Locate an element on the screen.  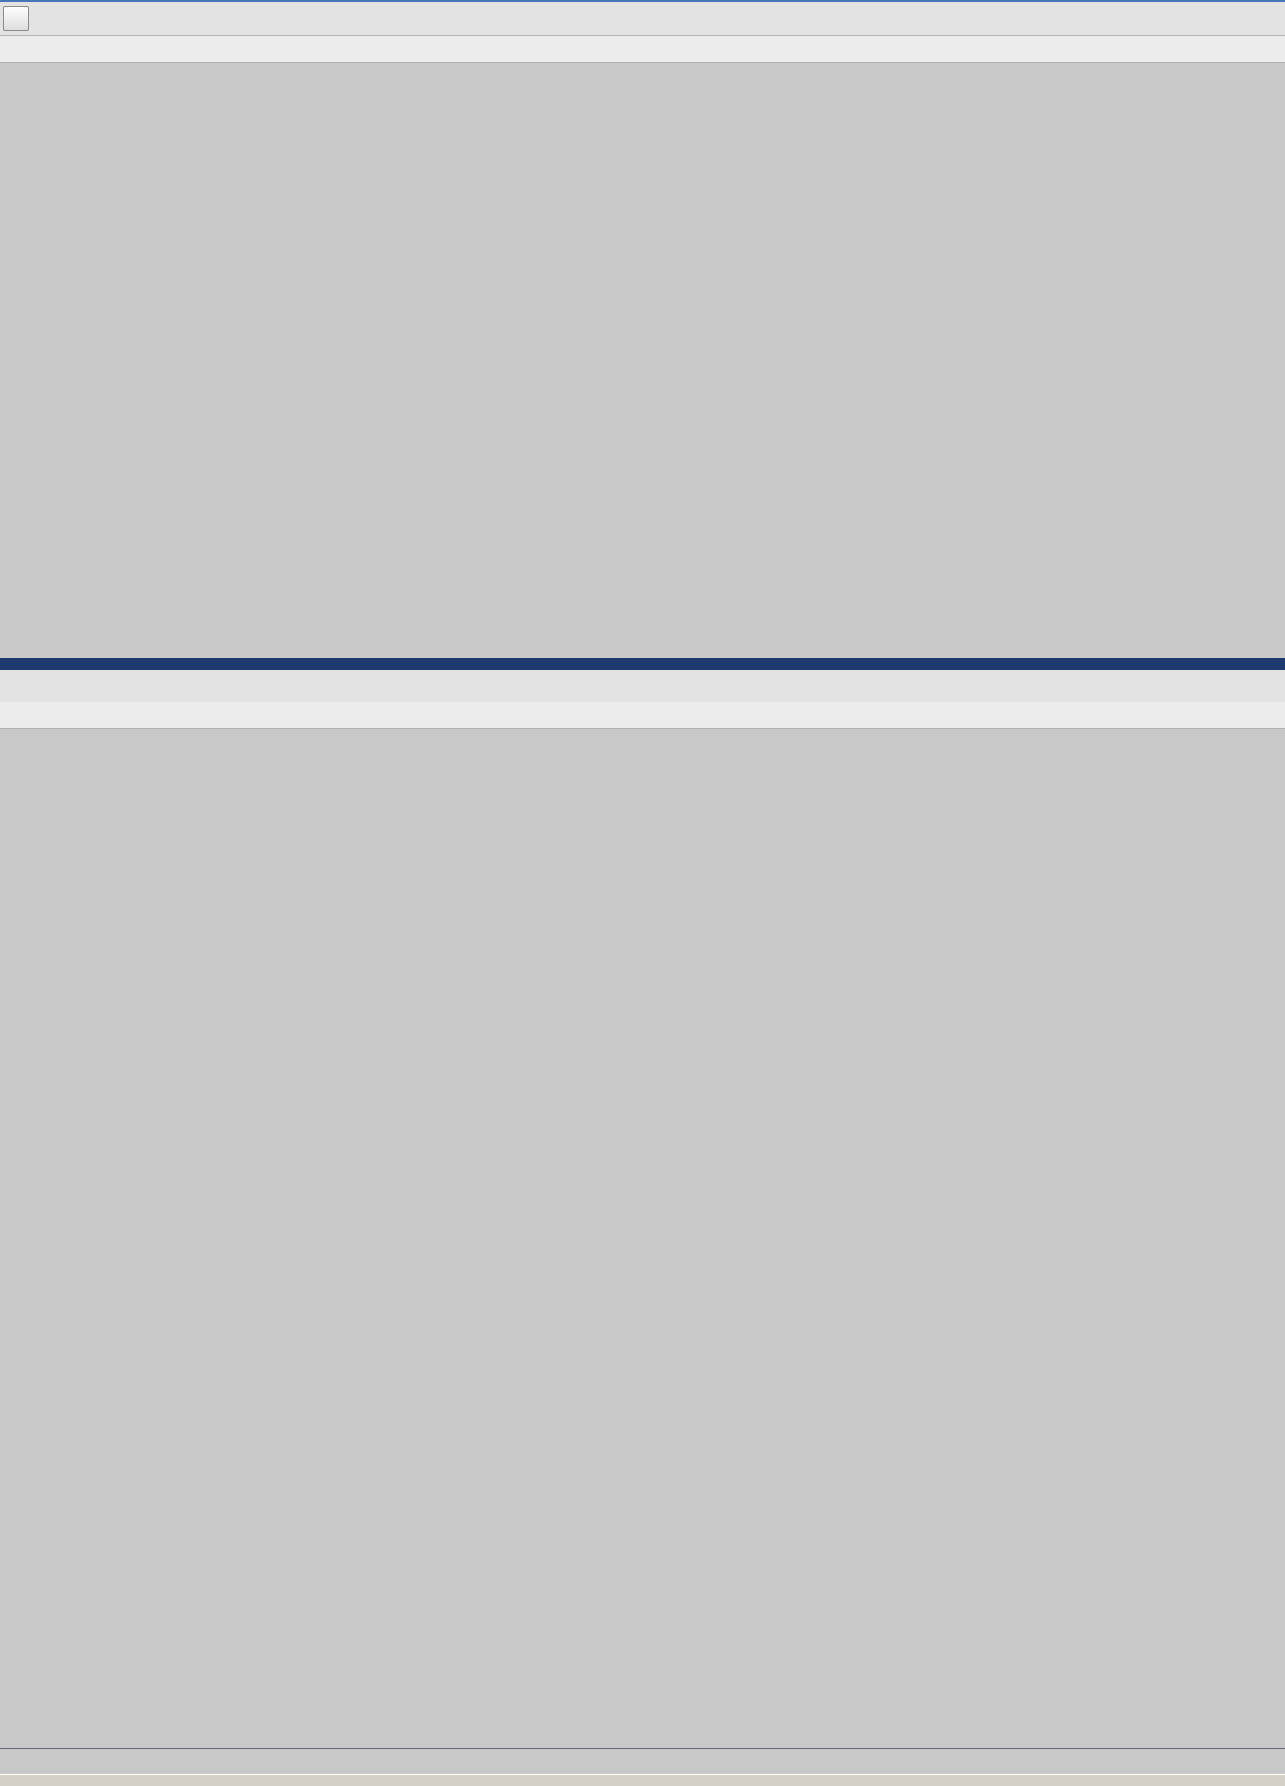
window-top-edge is located at coordinates (642, 1).